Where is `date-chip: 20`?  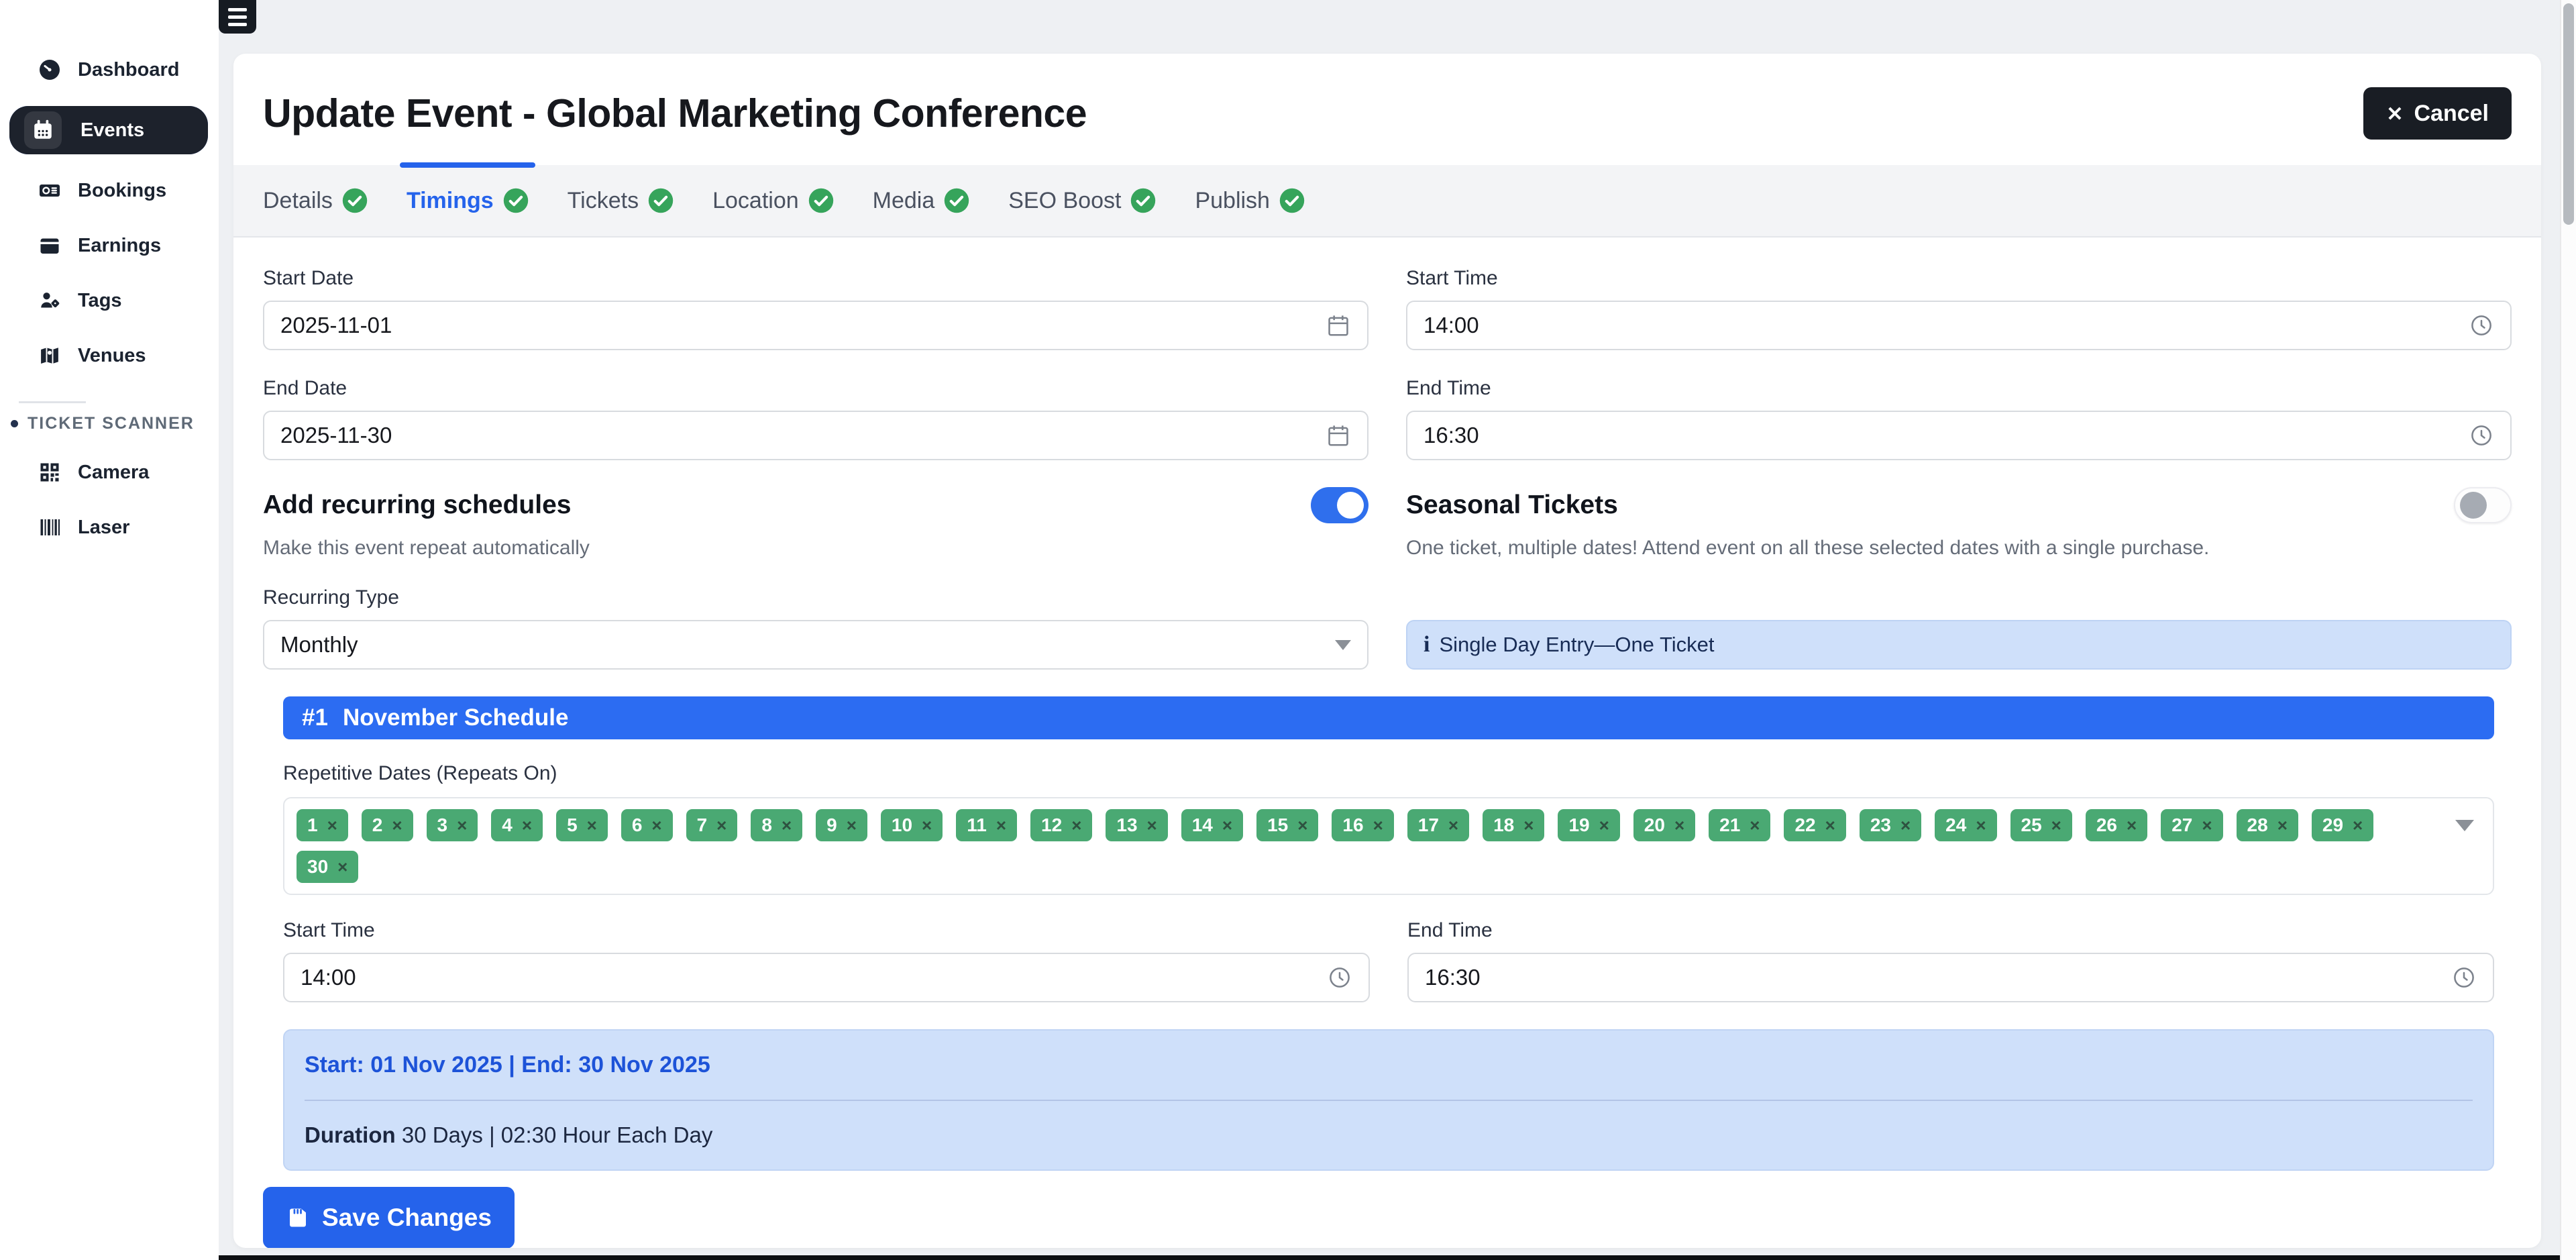 date-chip: 20 is located at coordinates (1664, 825).